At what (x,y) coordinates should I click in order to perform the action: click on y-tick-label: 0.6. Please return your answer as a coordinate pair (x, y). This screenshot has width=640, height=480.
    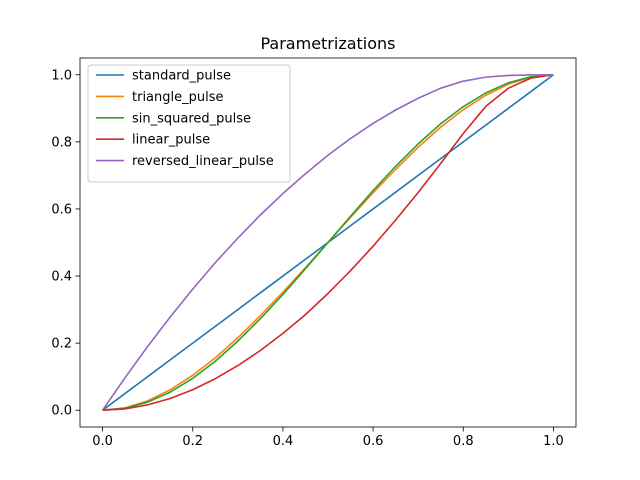
    Looking at the image, I should click on (61, 209).